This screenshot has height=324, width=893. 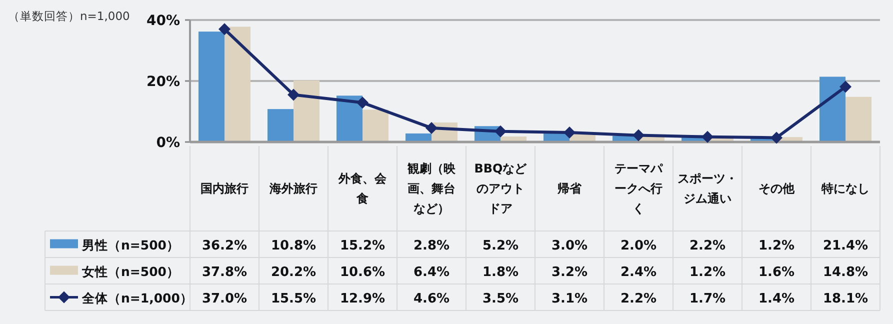 I want to click on data-label: 2.0%, so click(x=638, y=246).